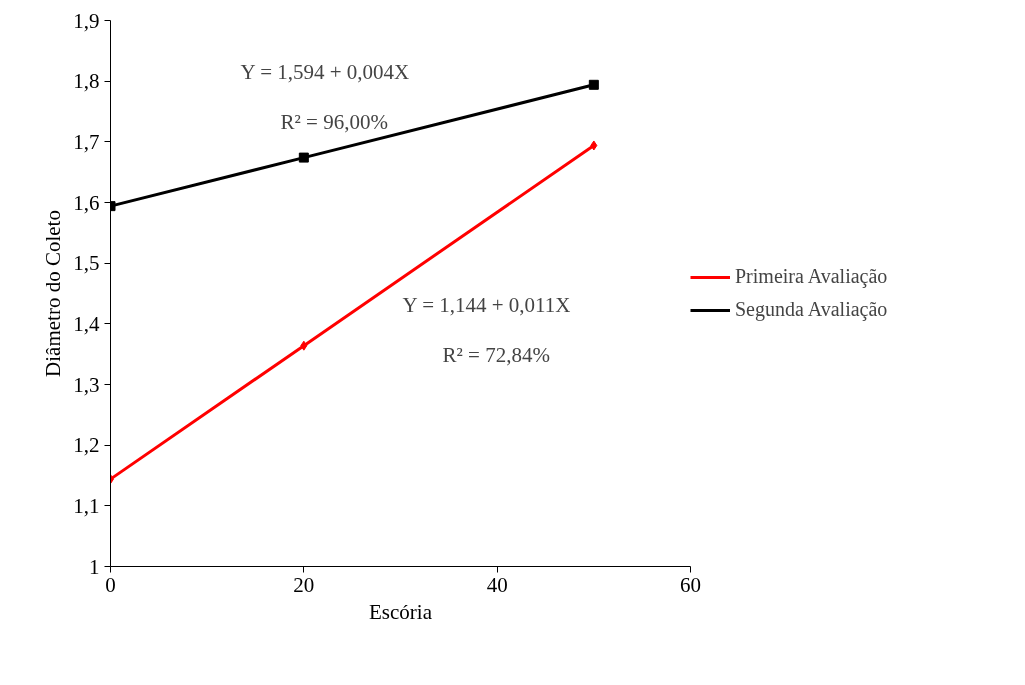  I want to click on y-tick-label: 1,6, so click(86, 202).